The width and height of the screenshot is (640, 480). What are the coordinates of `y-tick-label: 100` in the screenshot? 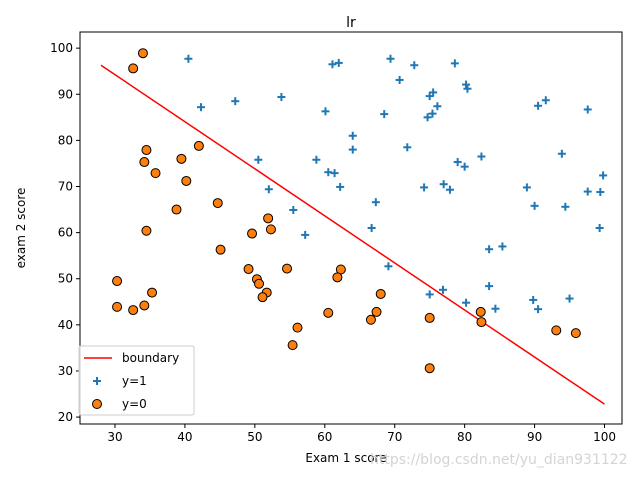 It's located at (61, 48).